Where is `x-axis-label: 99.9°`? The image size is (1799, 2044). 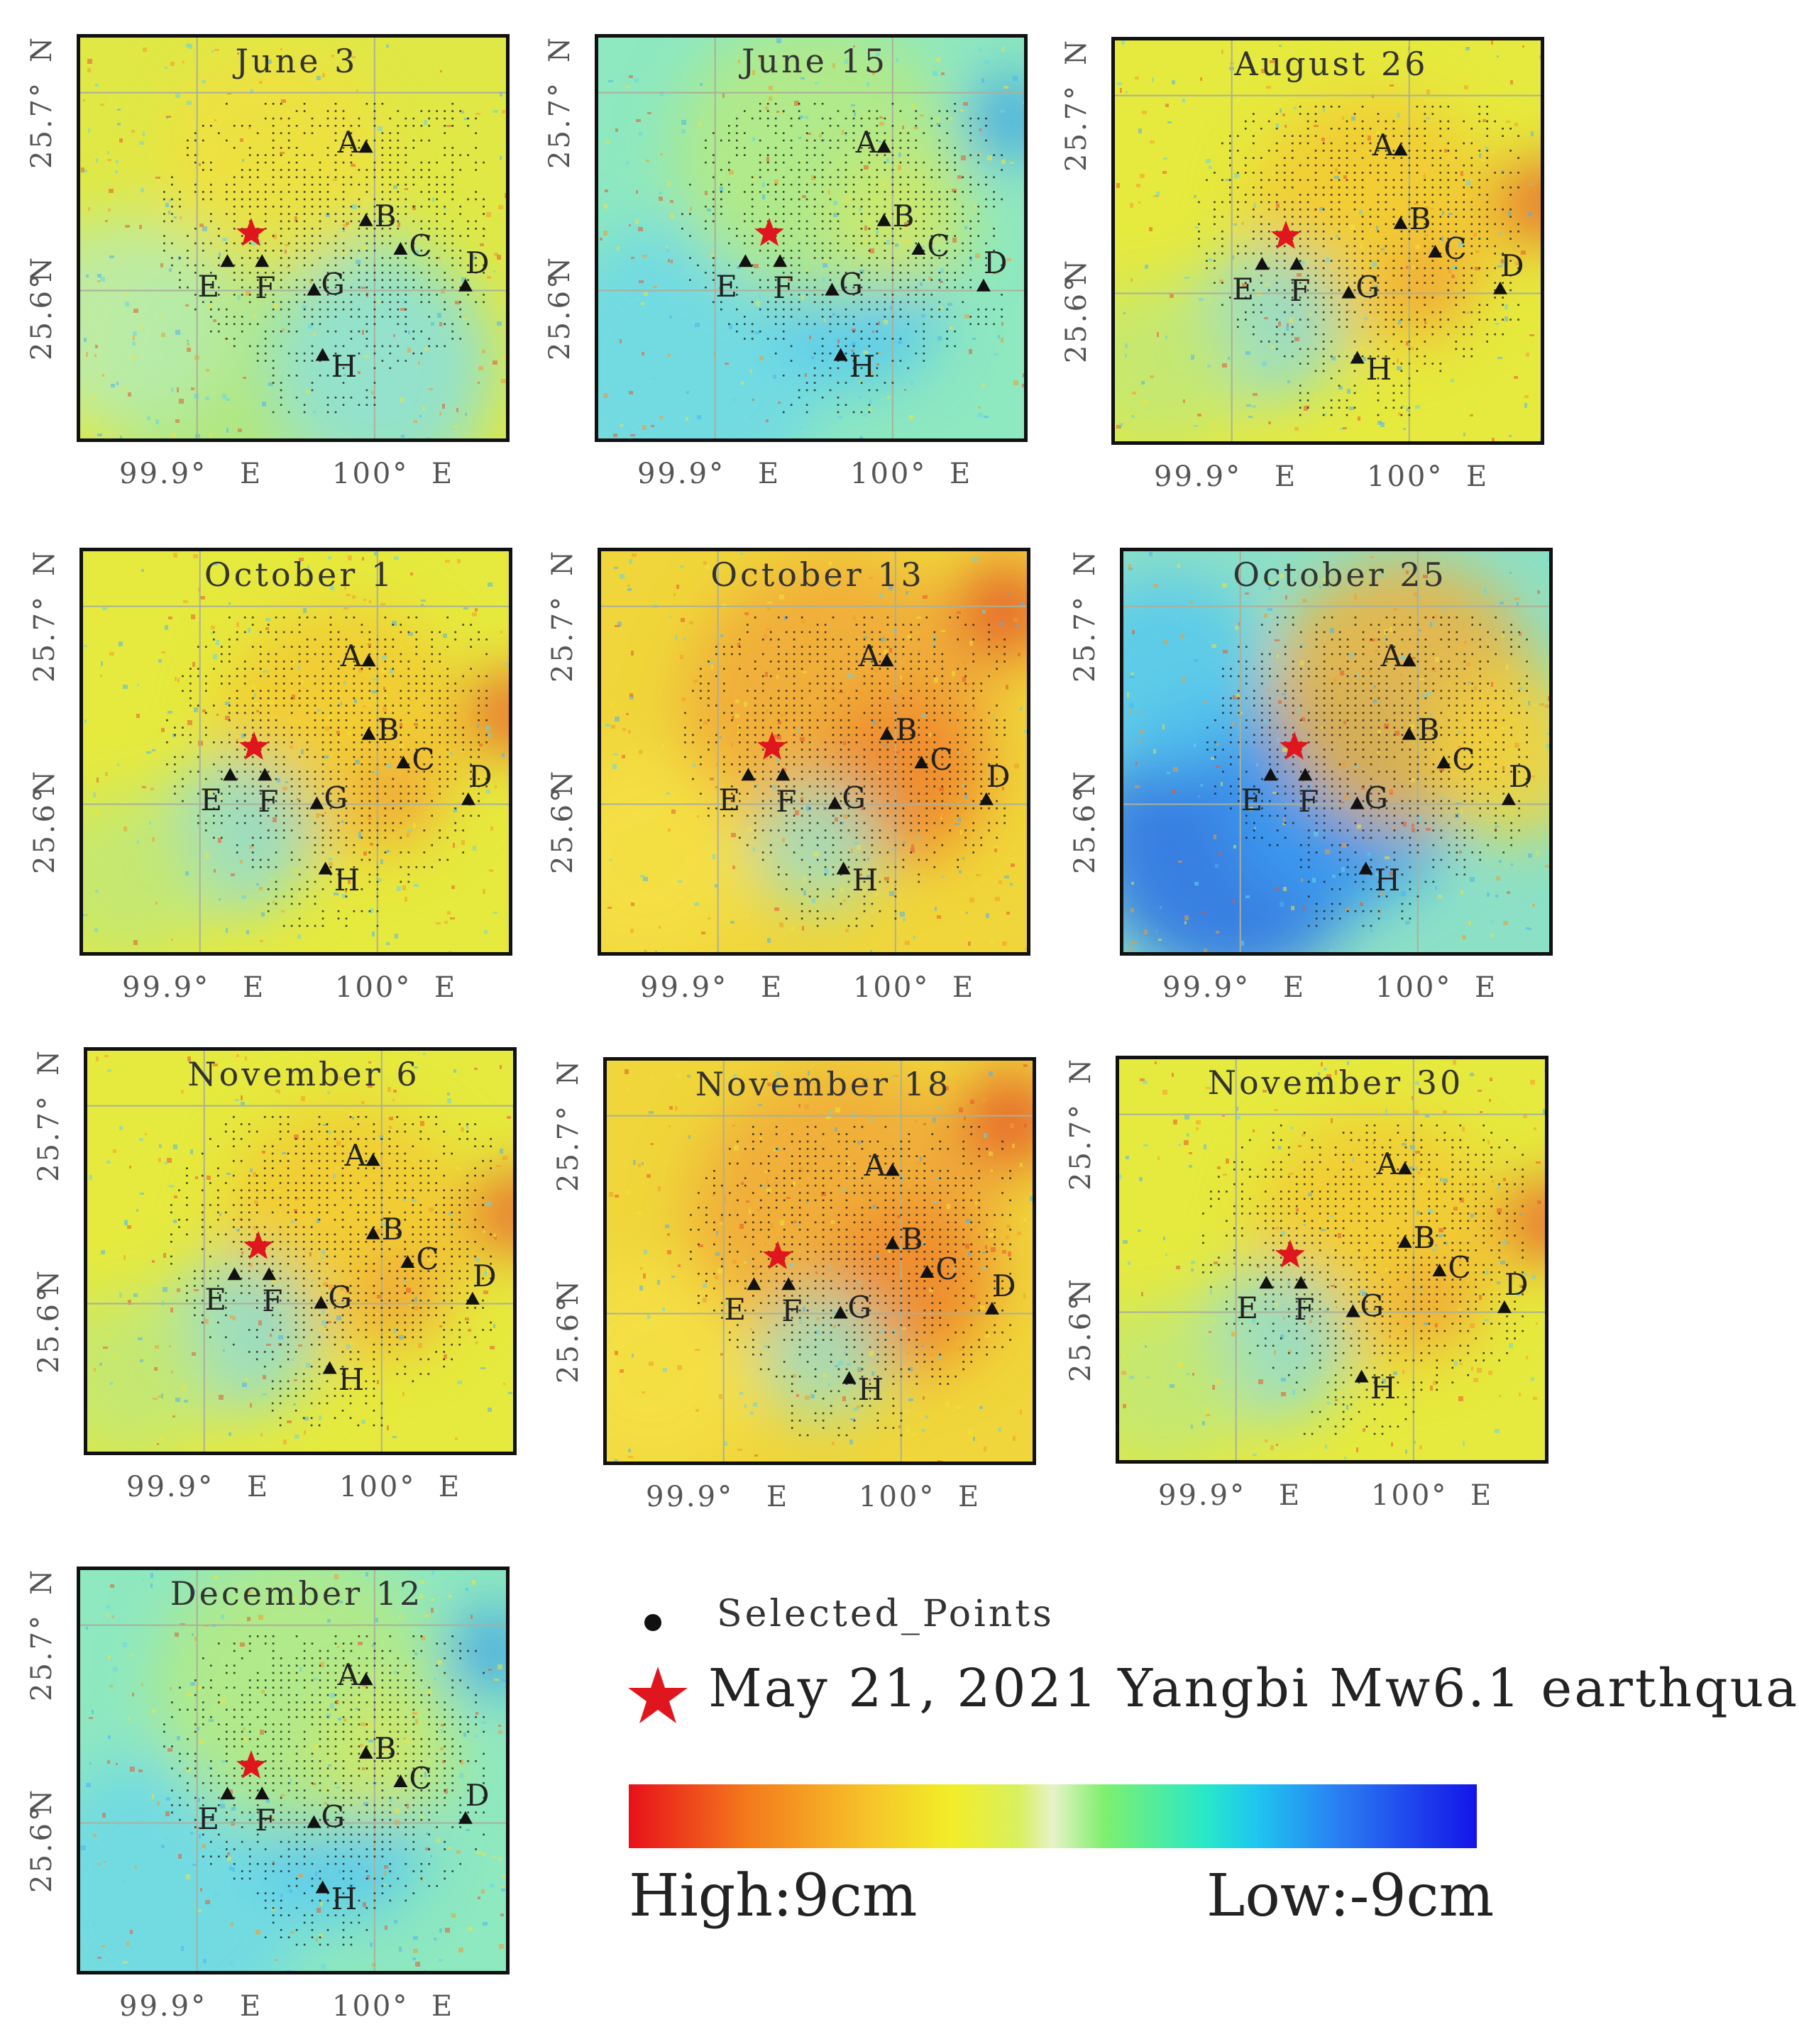
x-axis-label: 99.9° is located at coordinates (685, 987).